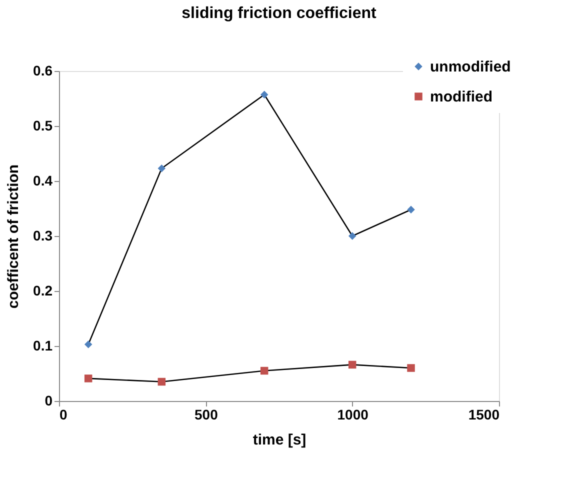 This screenshot has height=490, width=565. I want to click on y-tick-label: 0.6, so click(43, 70).